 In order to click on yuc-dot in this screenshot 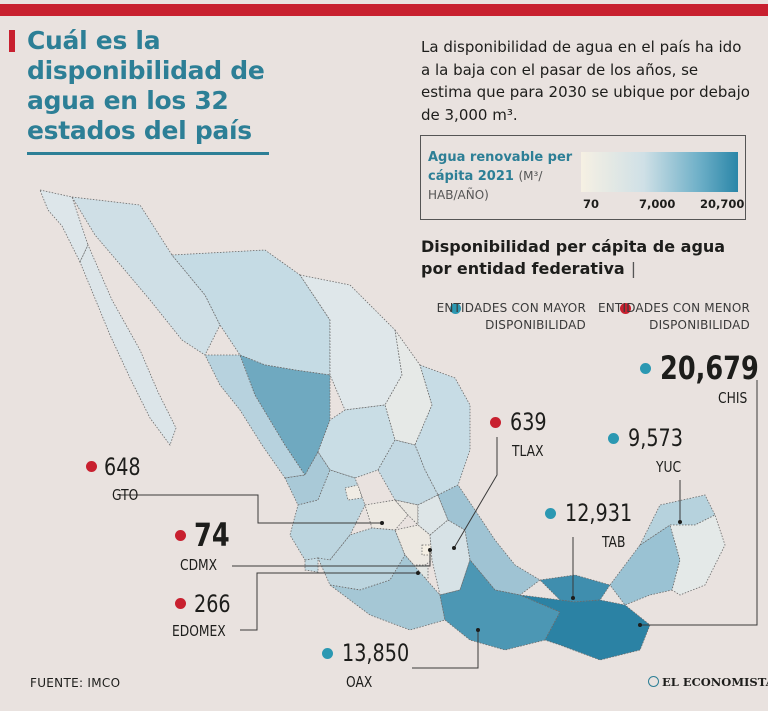, I will do `click(613, 438)`.